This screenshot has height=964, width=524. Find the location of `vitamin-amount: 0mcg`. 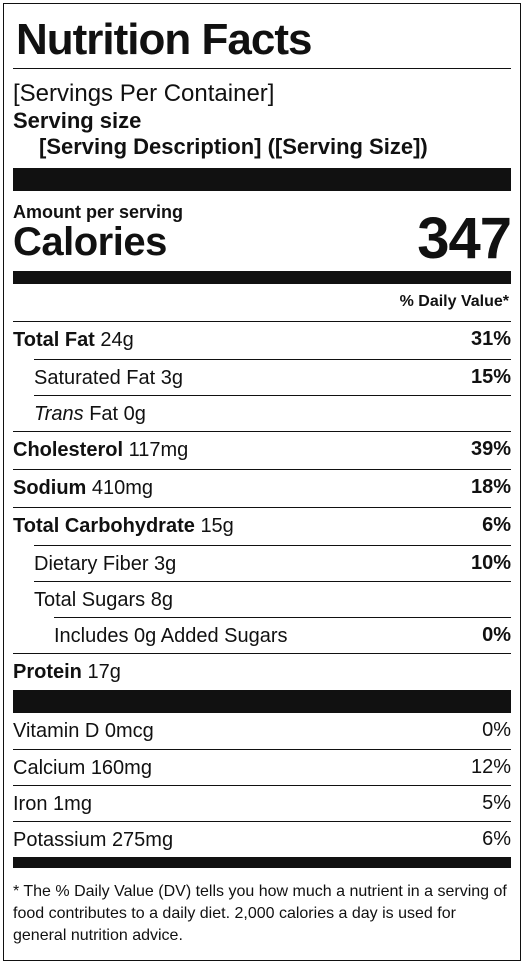

vitamin-amount: 0mcg is located at coordinates (129, 731).